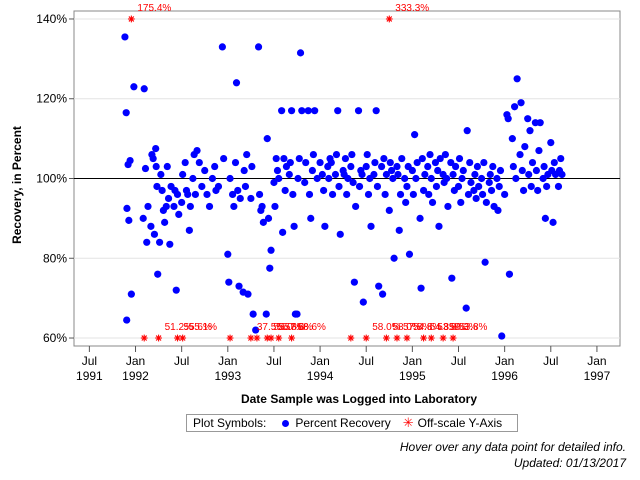  What do you see at coordinates (291, 327) in the screenshot?
I see `off-scale-value-label: 55.6%` at bounding box center [291, 327].